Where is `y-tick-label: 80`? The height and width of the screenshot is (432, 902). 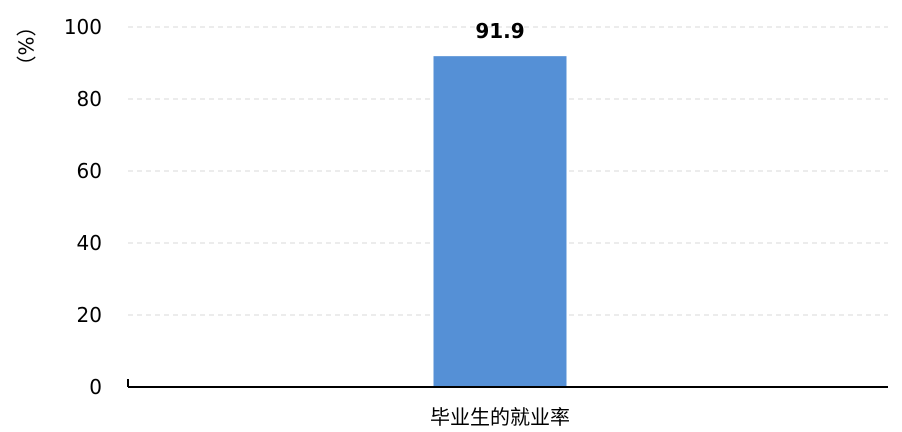 y-tick-label: 80 is located at coordinates (89, 99).